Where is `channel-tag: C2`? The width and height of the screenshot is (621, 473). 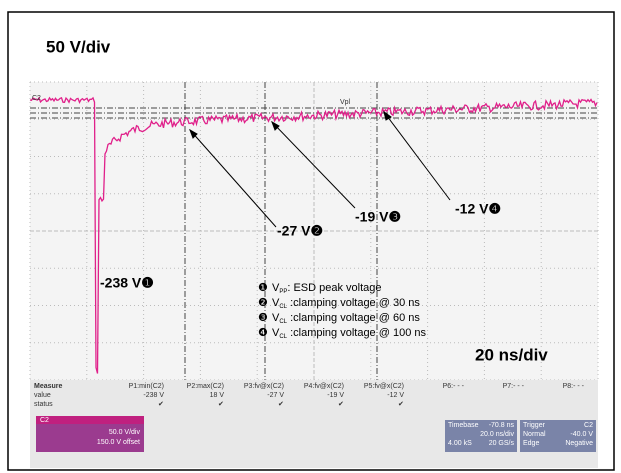 channel-tag: C2 is located at coordinates (36, 98).